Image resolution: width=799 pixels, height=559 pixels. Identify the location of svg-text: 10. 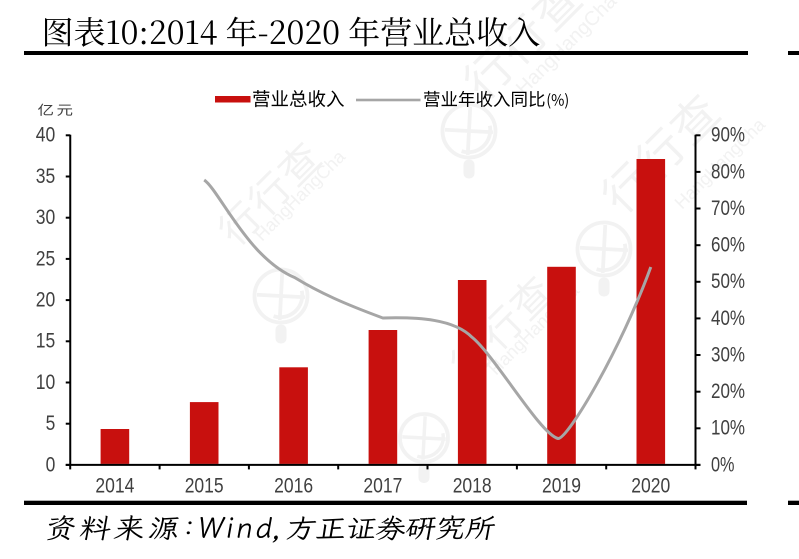
(46, 382).